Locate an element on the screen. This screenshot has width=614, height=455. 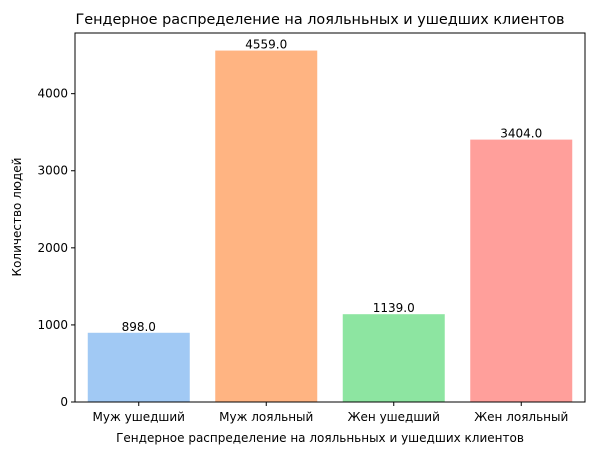
x-tick-label: Жен лояльный is located at coordinates (521, 417).